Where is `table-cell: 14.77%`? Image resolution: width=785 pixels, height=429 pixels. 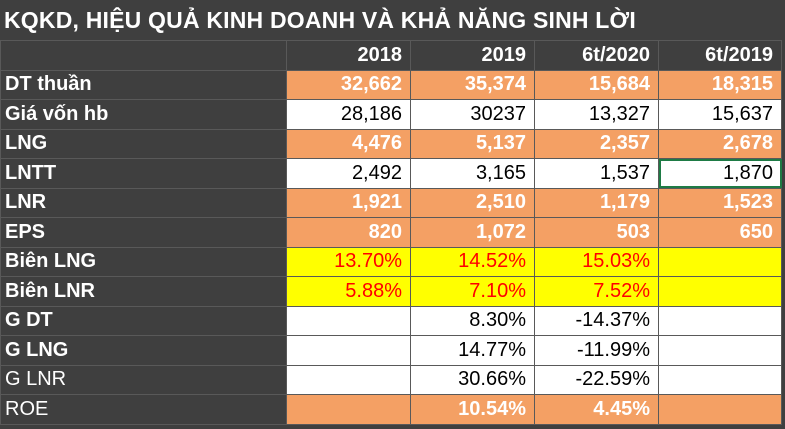 table-cell: 14.77% is located at coordinates (472, 350).